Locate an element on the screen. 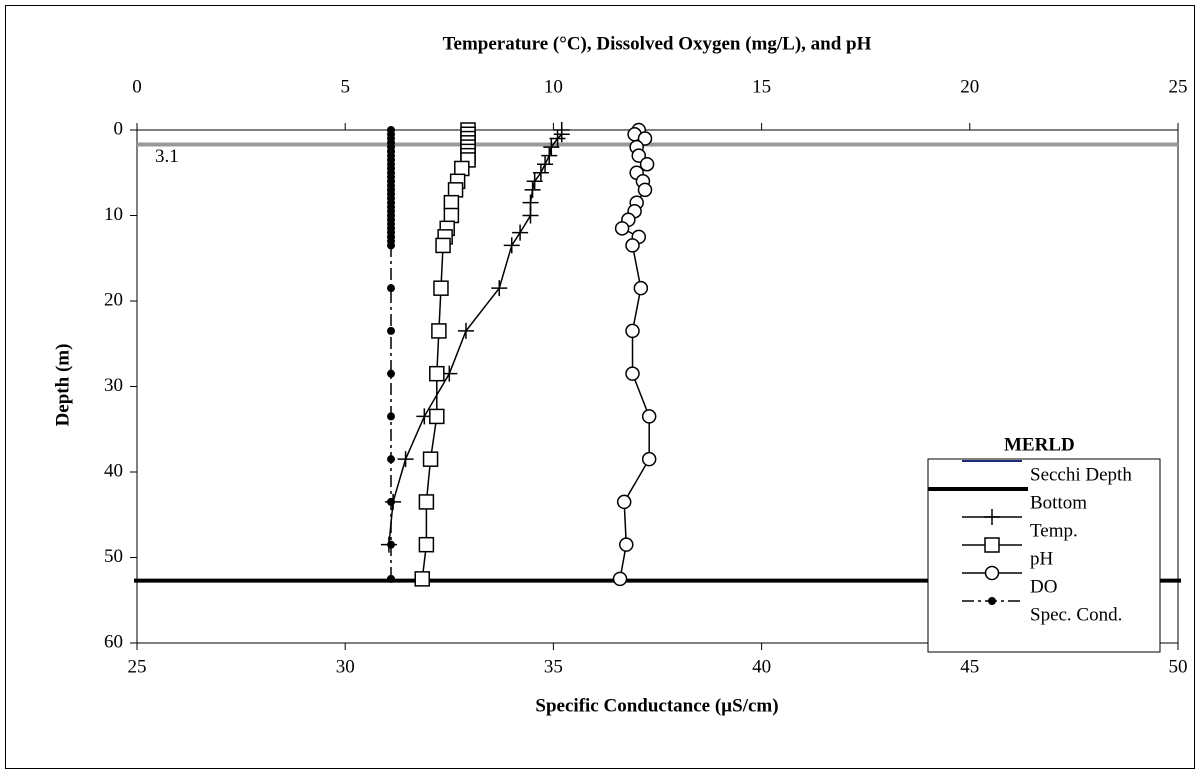 Image resolution: width=1201 pixels, height=776 pixels. y-tick-label: 30 is located at coordinates (113, 385).